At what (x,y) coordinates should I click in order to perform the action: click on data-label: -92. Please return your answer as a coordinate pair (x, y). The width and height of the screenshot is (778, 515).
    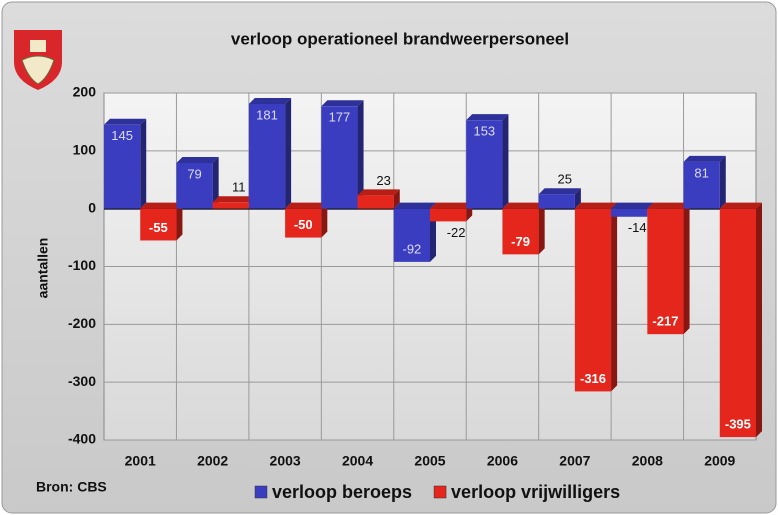
    Looking at the image, I should click on (411, 248).